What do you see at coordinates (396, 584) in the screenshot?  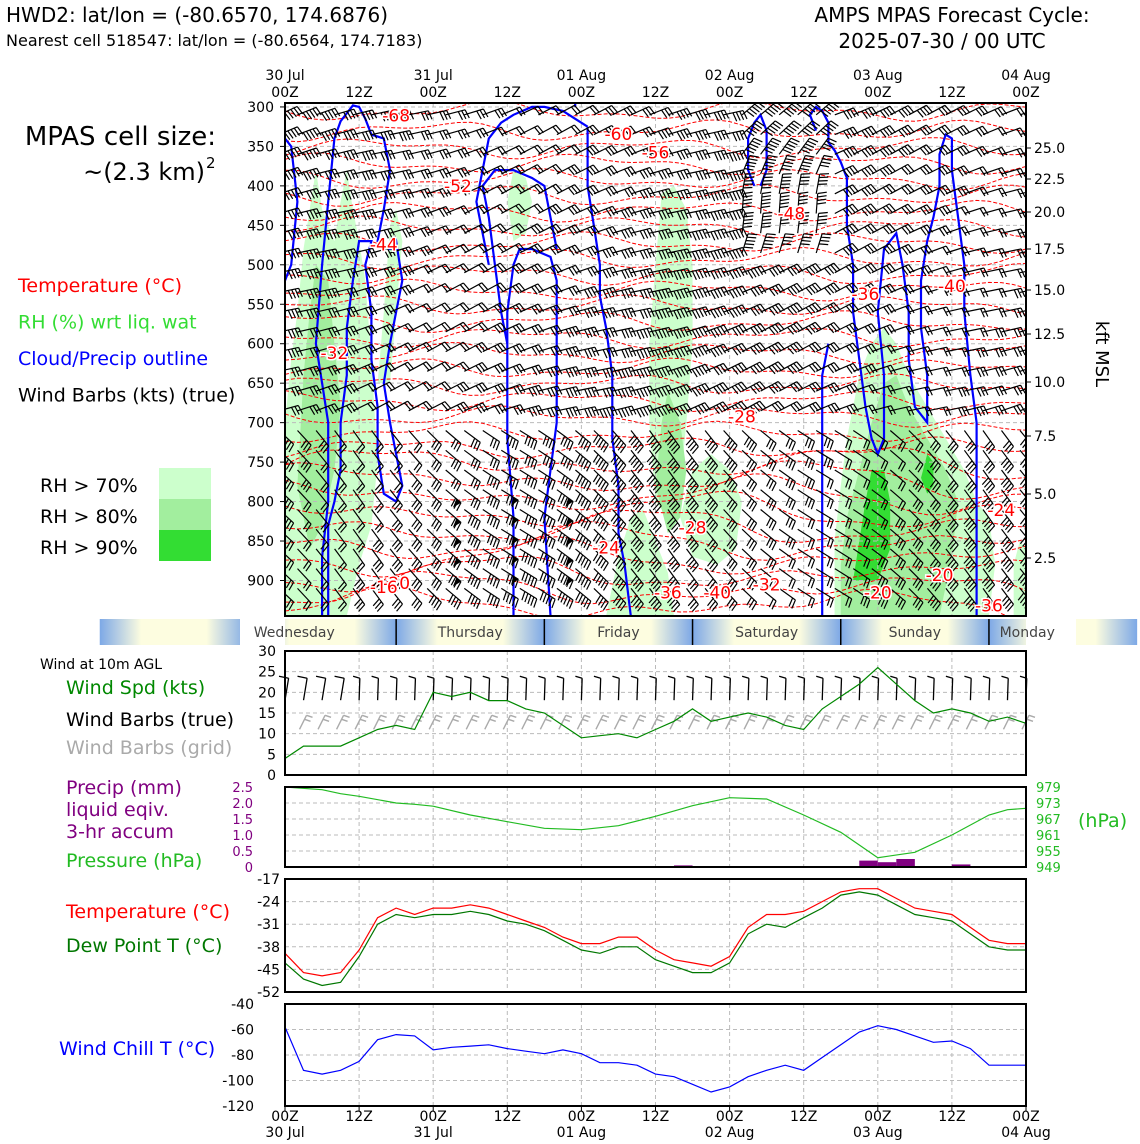 I see `isotherm-label: -20` at bounding box center [396, 584].